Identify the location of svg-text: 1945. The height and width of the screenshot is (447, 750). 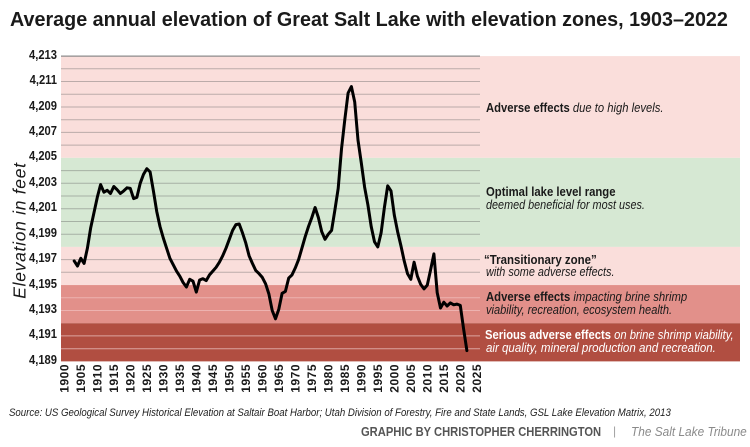
(213, 378).